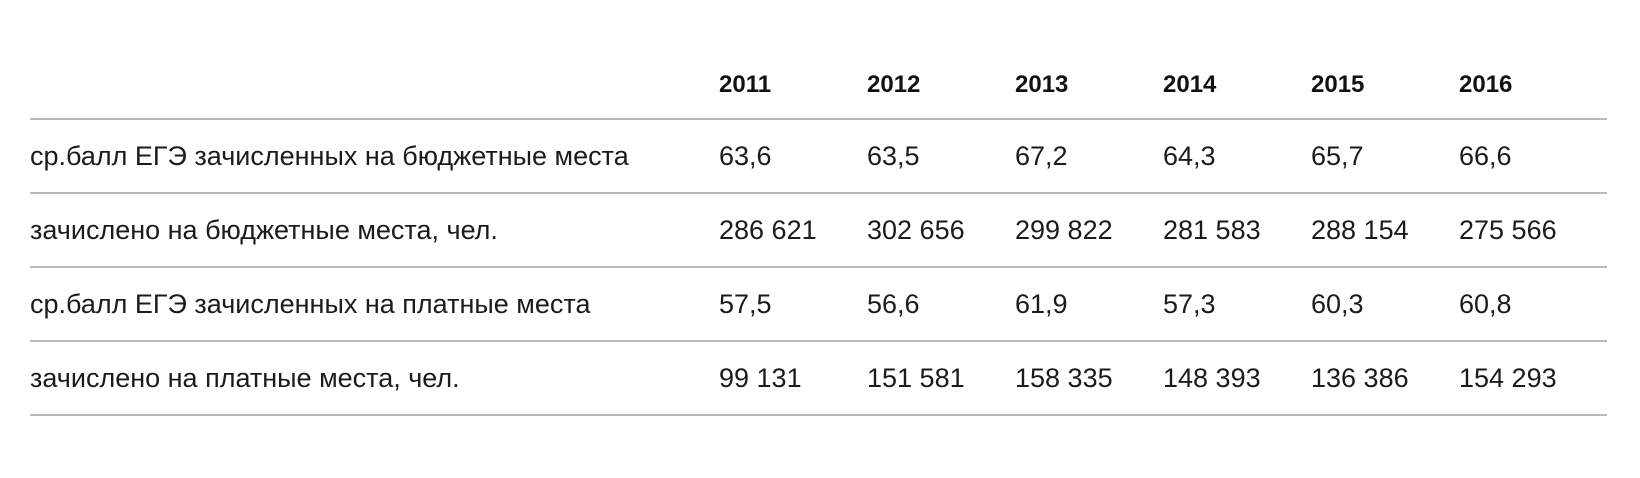 The height and width of the screenshot is (478, 1640). I want to click on table-cell-value: 60,3, so click(1385, 304).